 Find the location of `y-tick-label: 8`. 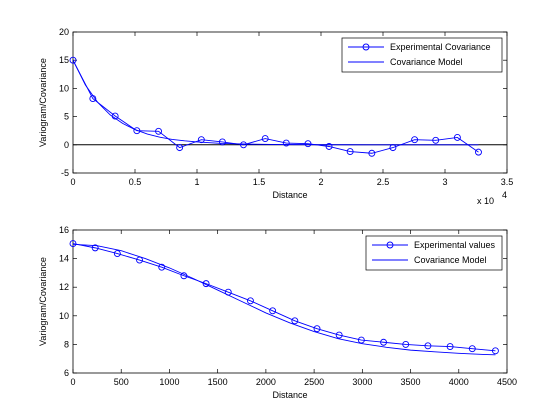

y-tick-label: 8 is located at coordinates (66, 344).